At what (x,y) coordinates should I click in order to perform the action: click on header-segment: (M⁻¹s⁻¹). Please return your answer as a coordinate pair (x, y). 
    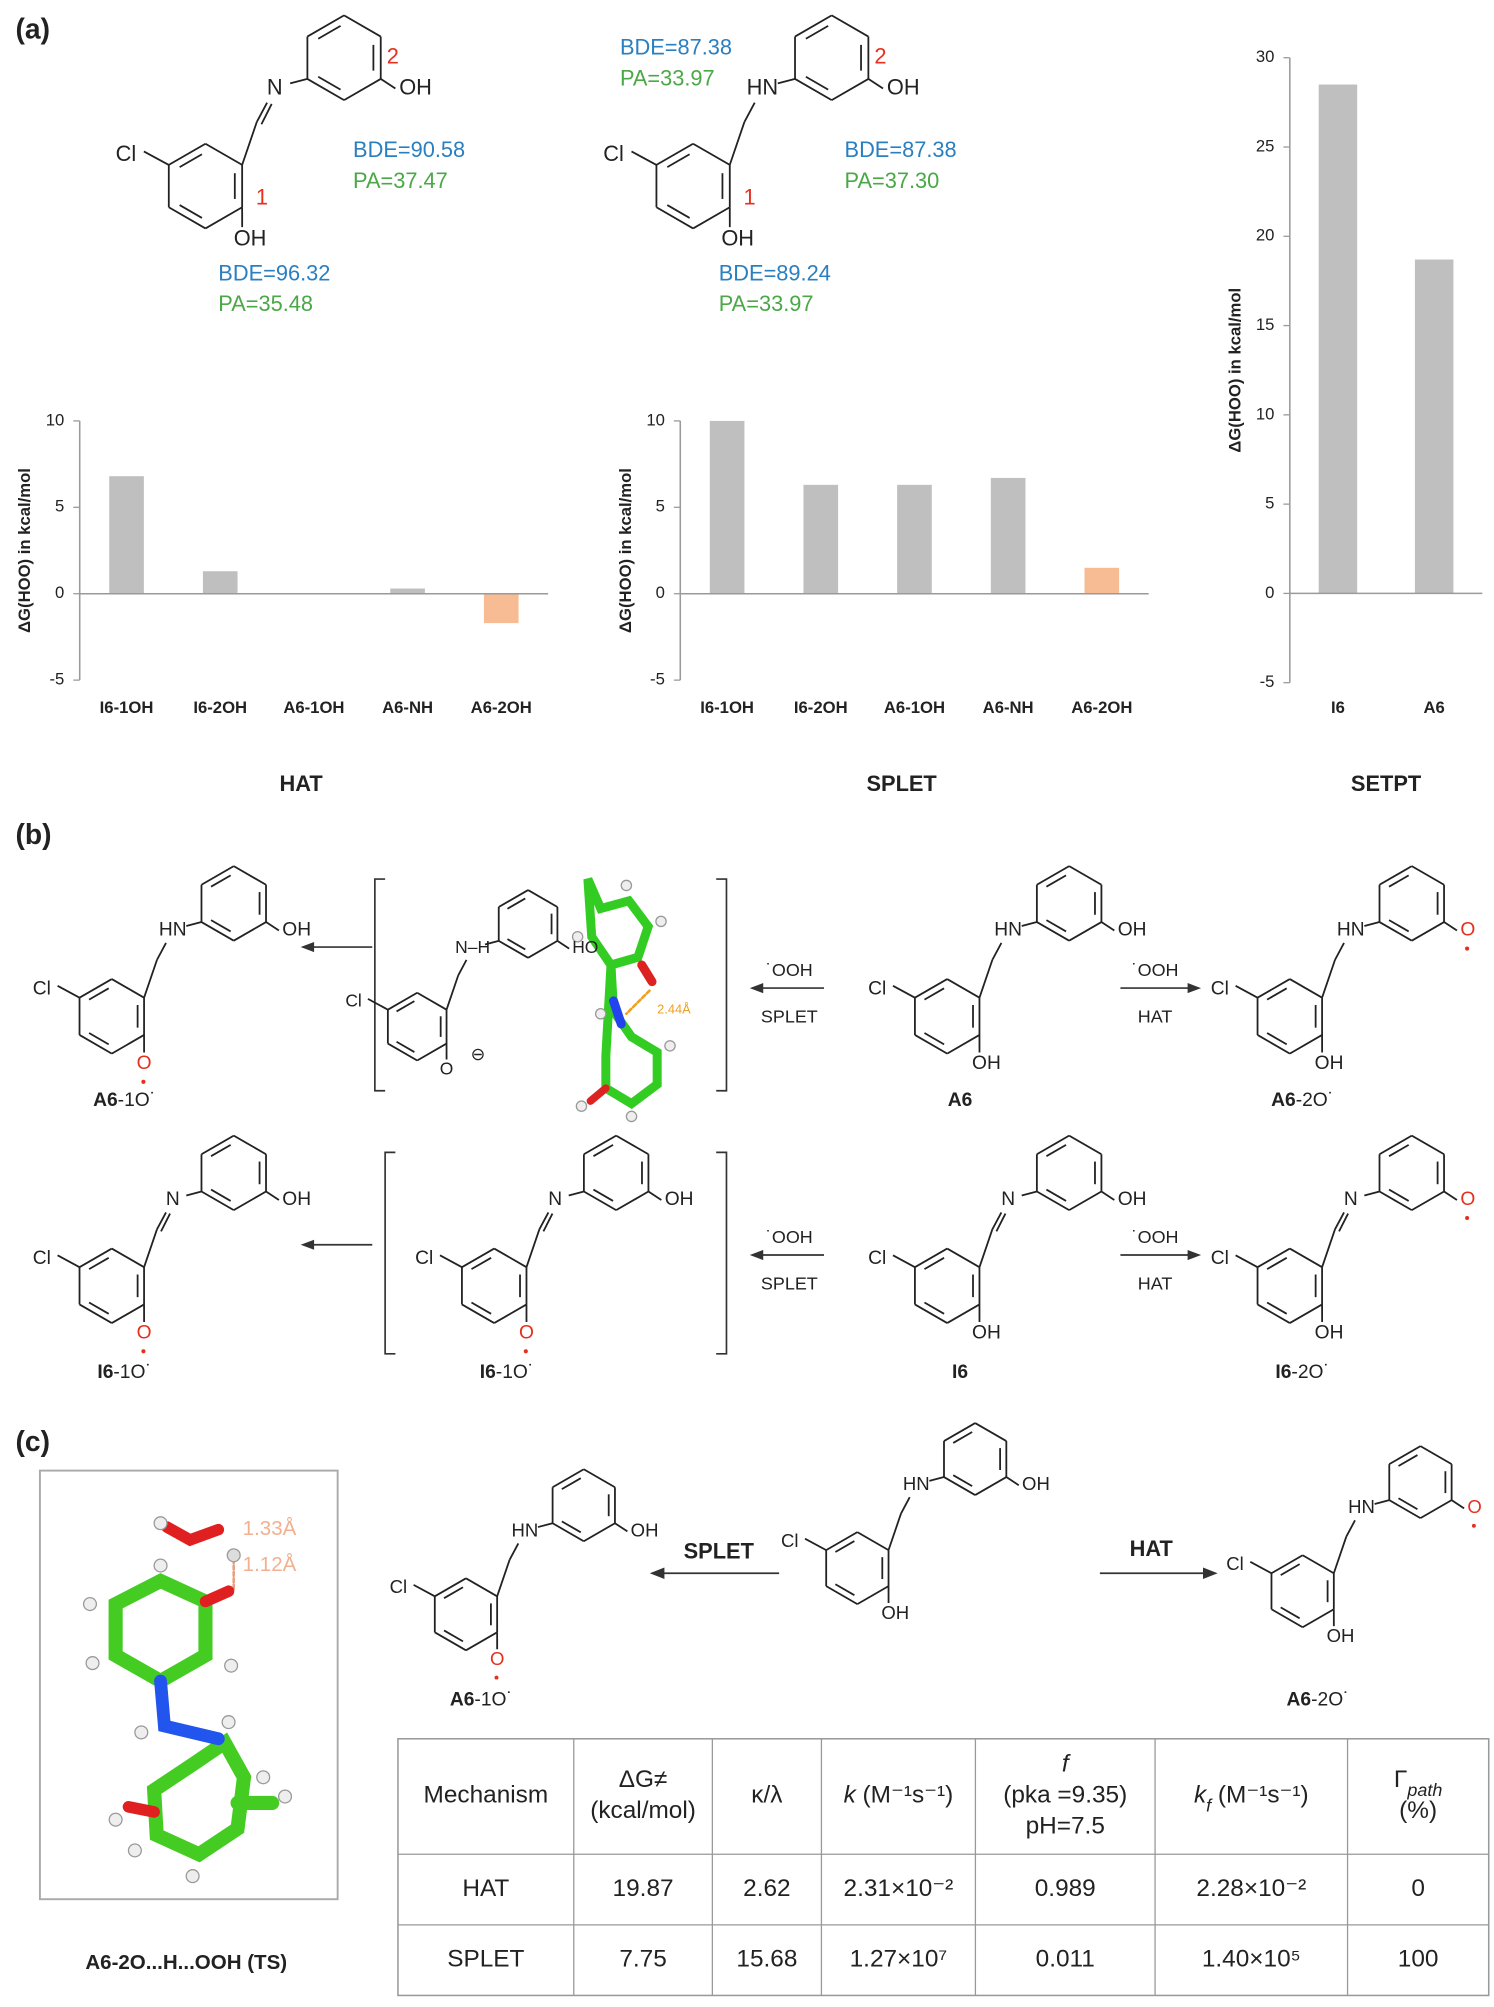
    Looking at the image, I should click on (1259, 1795).